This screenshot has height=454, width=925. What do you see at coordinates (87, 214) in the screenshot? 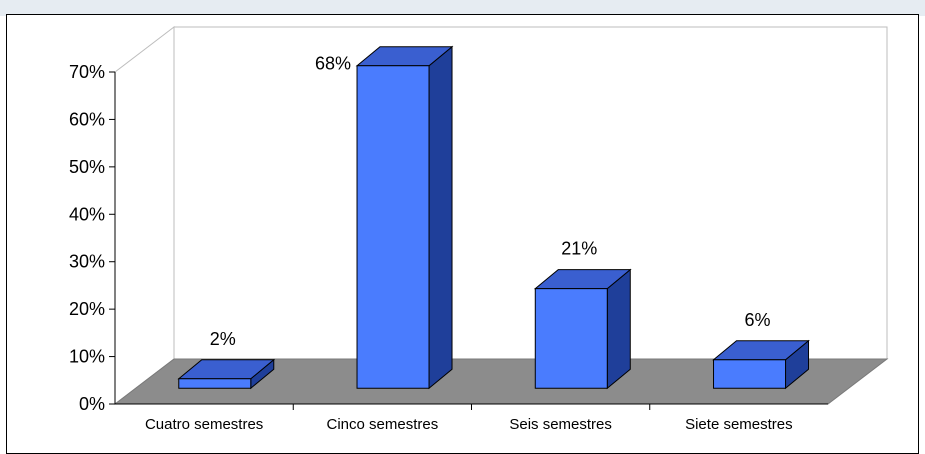
I see `y-tick-label: 40%` at bounding box center [87, 214].